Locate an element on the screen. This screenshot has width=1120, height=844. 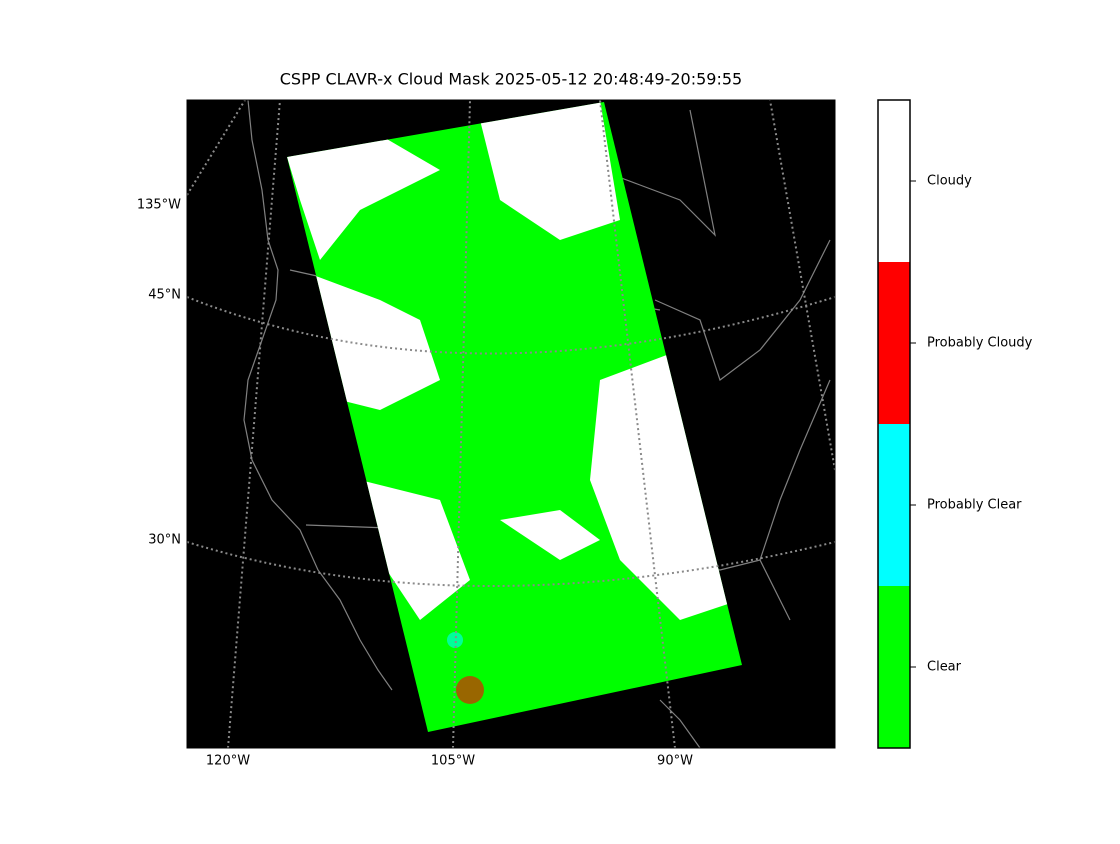
left-label: 30°N is located at coordinates (164, 540).